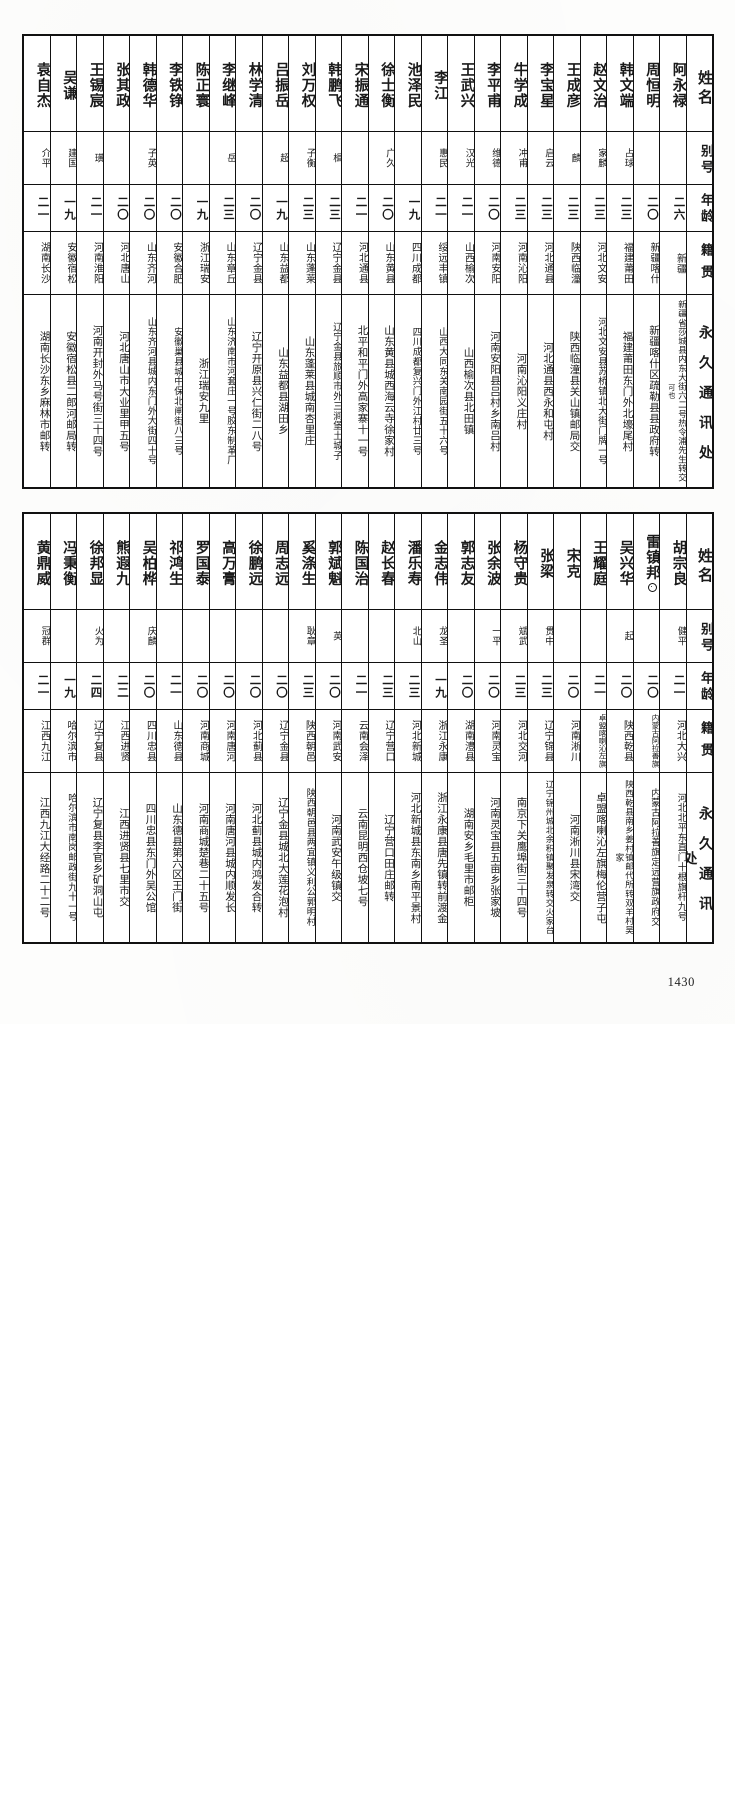 The image size is (735, 1798). What do you see at coordinates (201, 85) in the screenshot?
I see `entry-name: 陈正寰` at bounding box center [201, 85].